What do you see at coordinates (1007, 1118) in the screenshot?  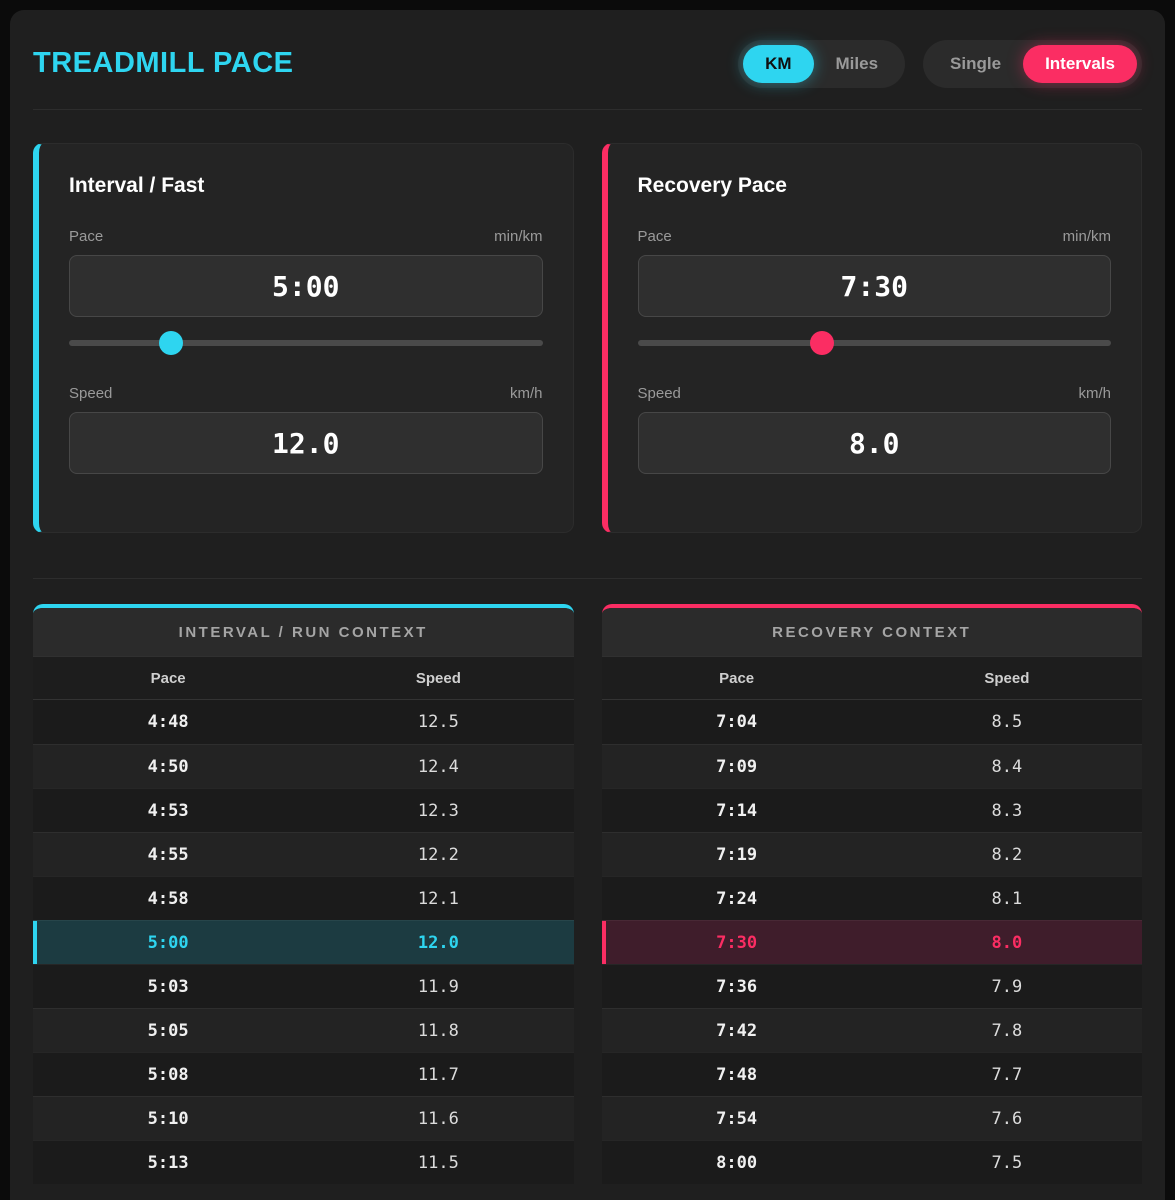 I see `speed-cell: 7.6` at bounding box center [1007, 1118].